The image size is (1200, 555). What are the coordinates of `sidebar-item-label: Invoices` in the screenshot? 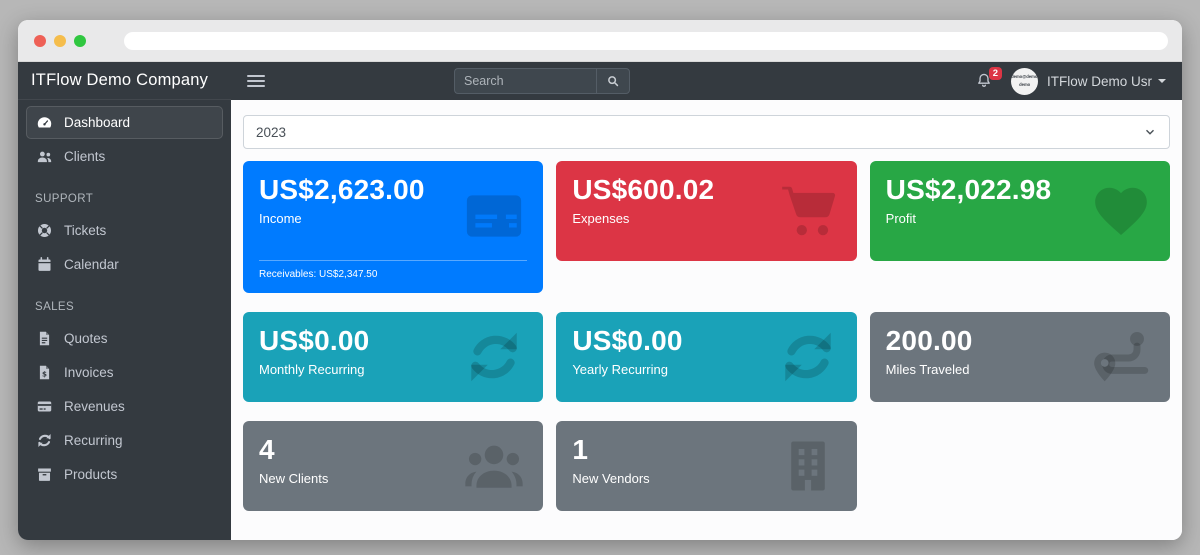 It's located at (89, 372).